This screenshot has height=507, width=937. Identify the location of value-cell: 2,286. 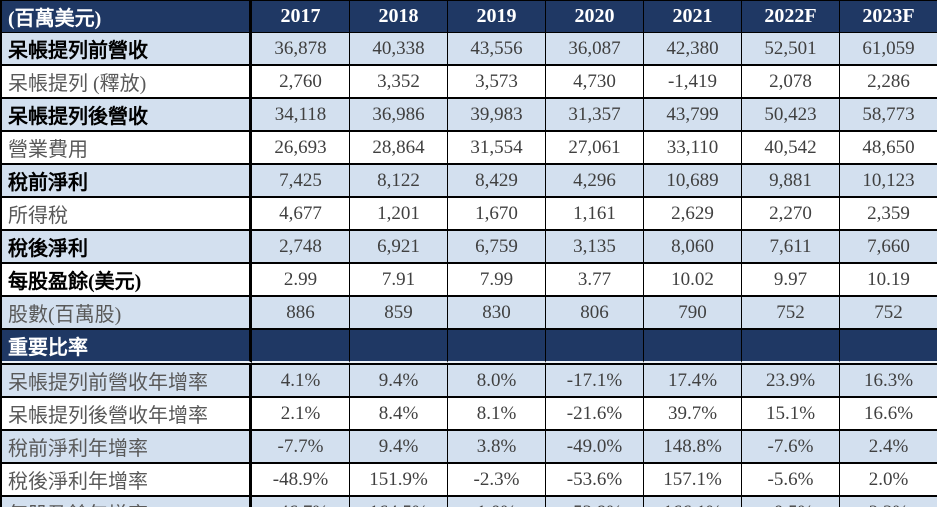
(888, 82).